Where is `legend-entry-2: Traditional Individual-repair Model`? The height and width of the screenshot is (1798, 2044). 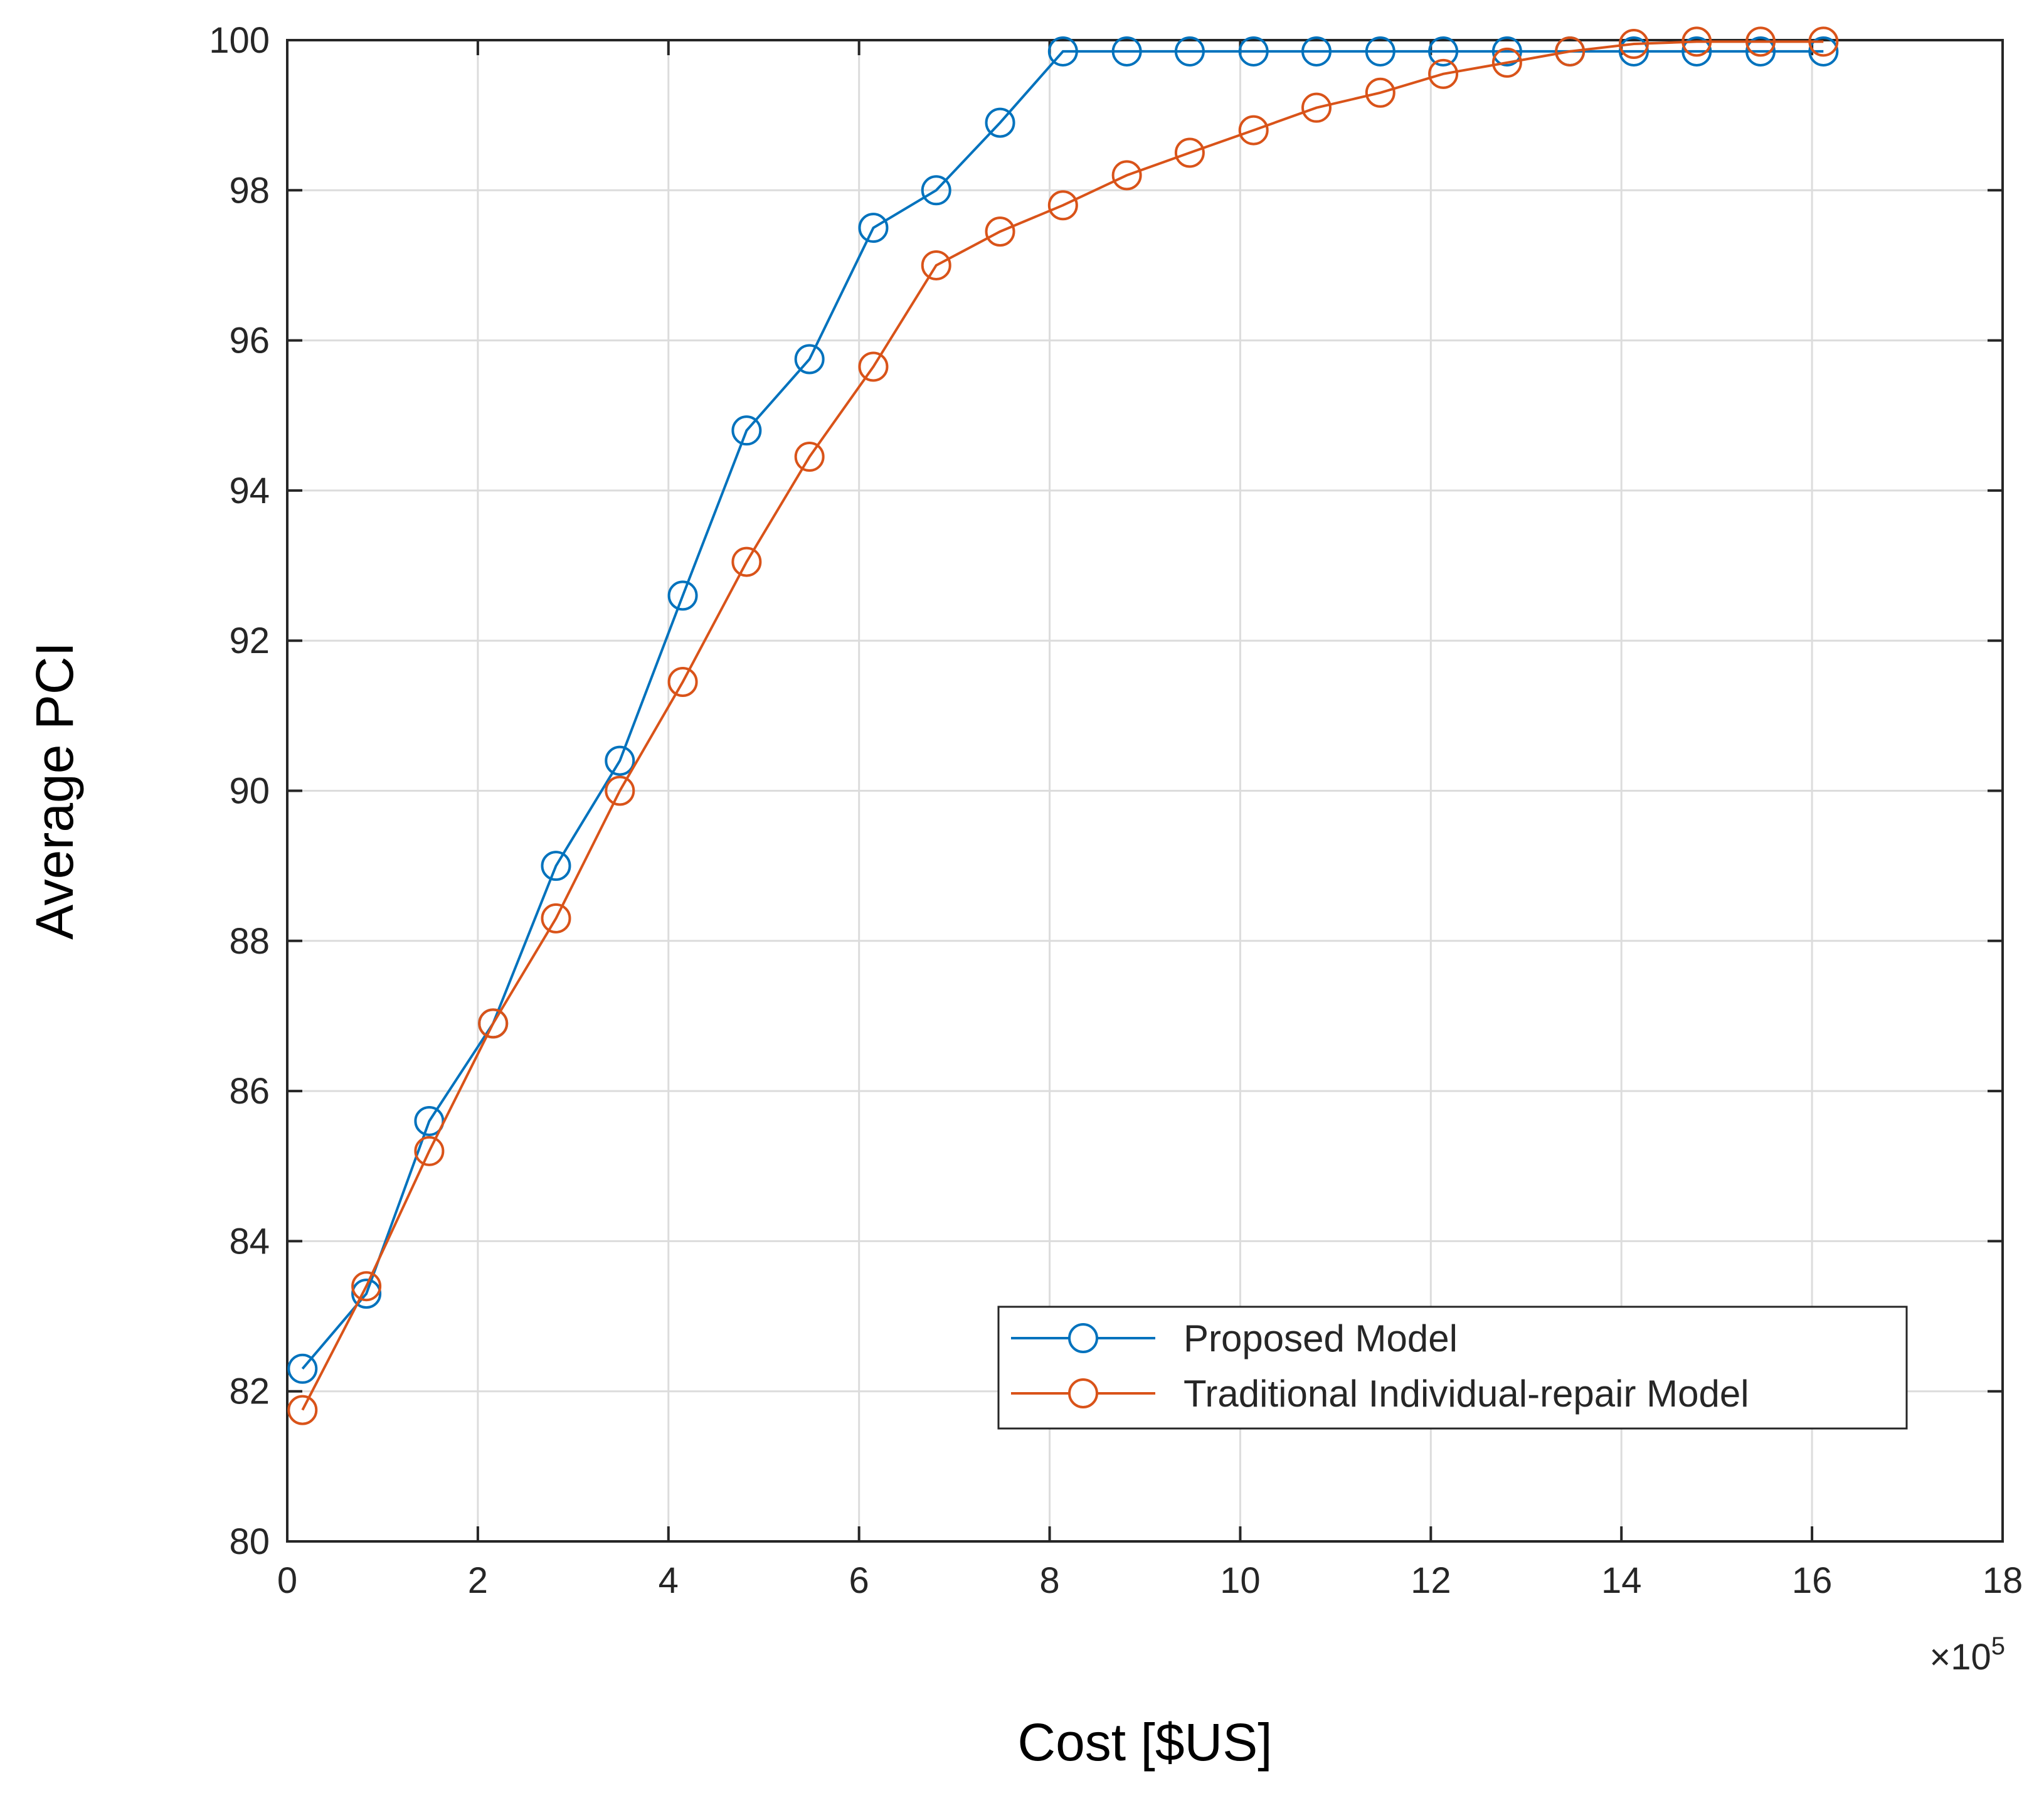
legend-entry-2: Traditional Individual-repair Model is located at coordinates (1380, 1394).